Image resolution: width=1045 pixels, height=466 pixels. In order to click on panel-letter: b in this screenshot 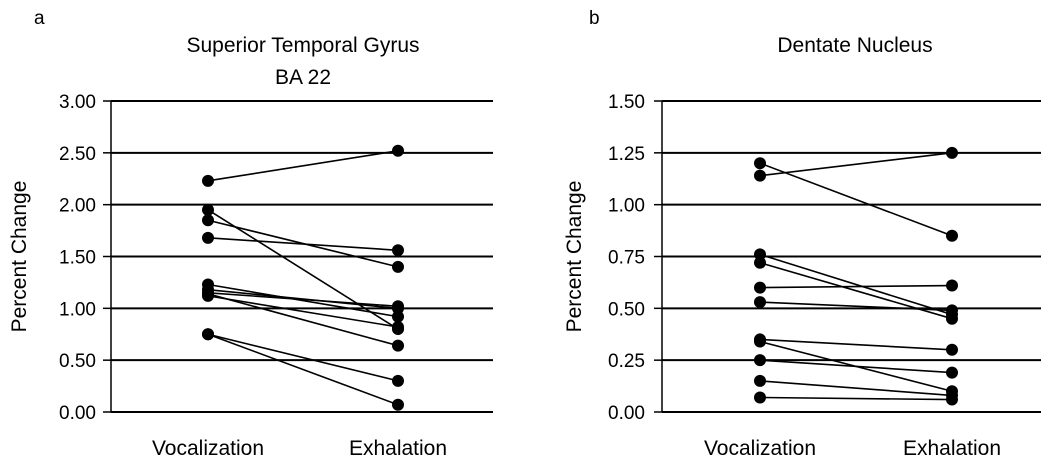, I will do `click(594, 18)`.